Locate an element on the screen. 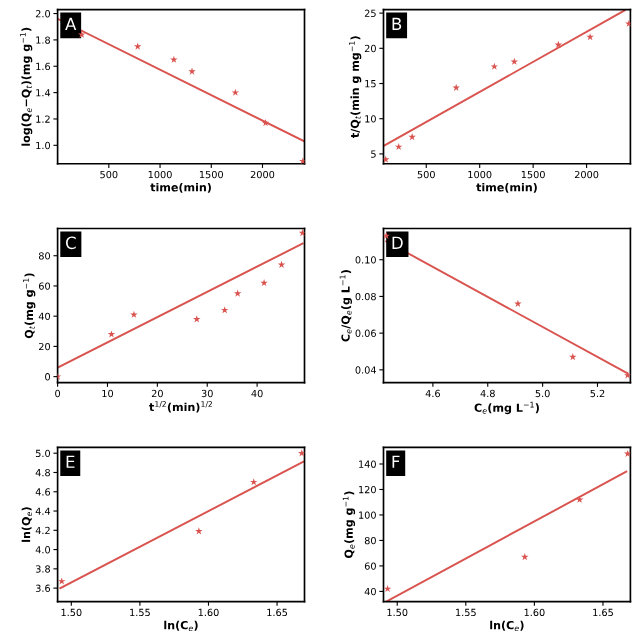 This screenshot has height=640, width=640. annotation: E is located at coordinates (70, 461).